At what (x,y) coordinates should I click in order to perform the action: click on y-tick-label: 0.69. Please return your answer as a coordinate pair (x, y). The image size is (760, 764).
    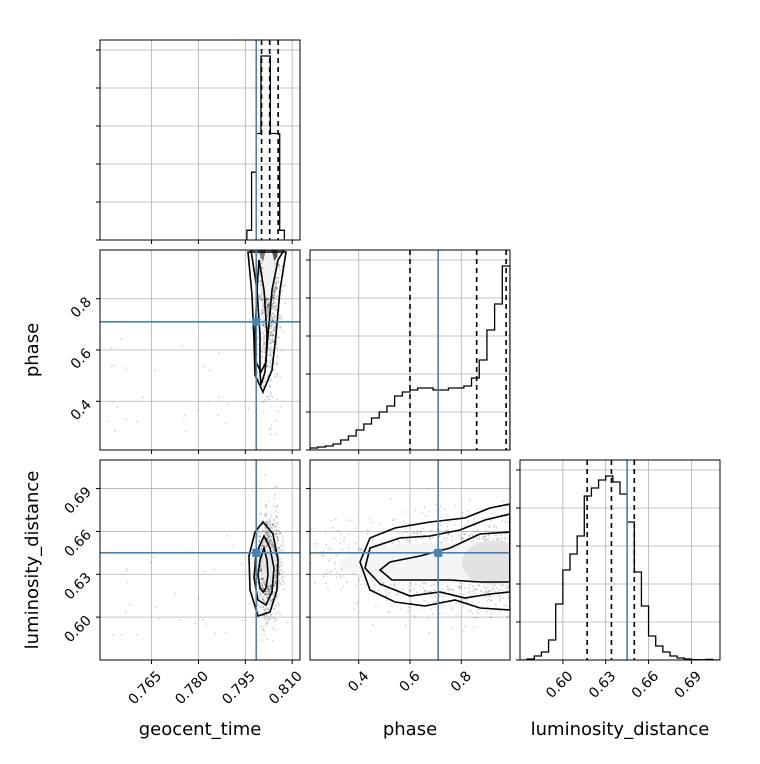
    Looking at the image, I should click on (77, 500).